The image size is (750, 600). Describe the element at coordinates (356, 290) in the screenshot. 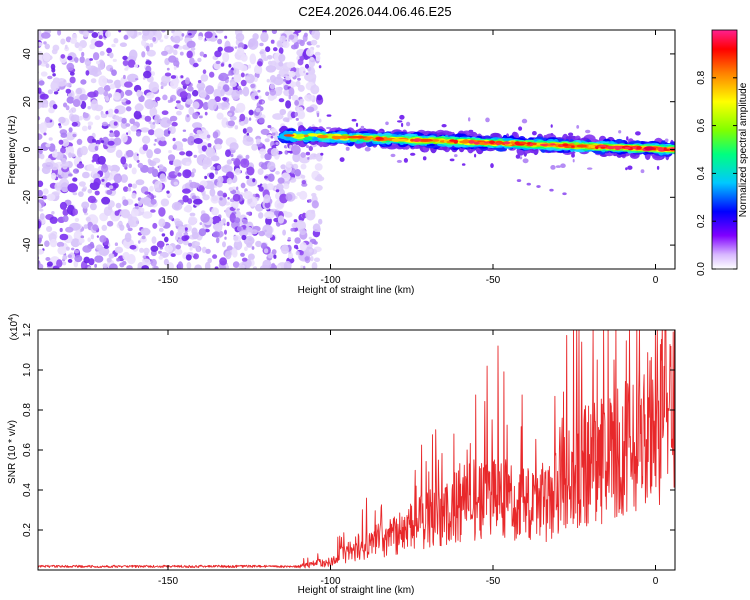

I see `spectrogram-x-label: Height of straight line (km)` at that location.